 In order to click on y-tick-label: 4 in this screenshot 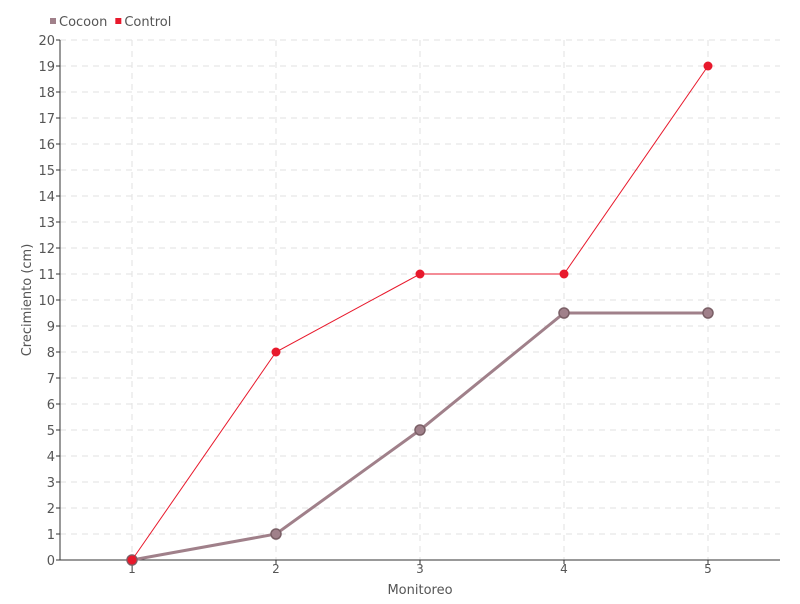, I will do `click(51, 457)`.